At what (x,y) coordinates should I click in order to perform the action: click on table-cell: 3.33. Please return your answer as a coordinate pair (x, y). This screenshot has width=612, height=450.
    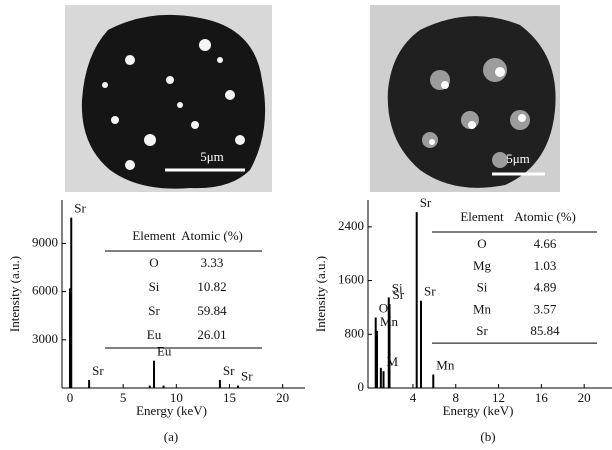
    Looking at the image, I should click on (212, 262).